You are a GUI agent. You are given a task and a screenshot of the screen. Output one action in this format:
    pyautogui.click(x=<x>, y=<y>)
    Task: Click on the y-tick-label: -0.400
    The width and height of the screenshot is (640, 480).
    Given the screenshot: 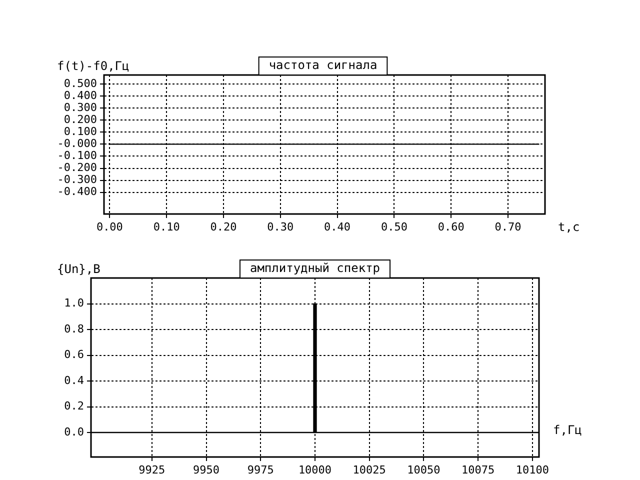 What is the action you would take?
    pyautogui.click(x=77, y=191)
    